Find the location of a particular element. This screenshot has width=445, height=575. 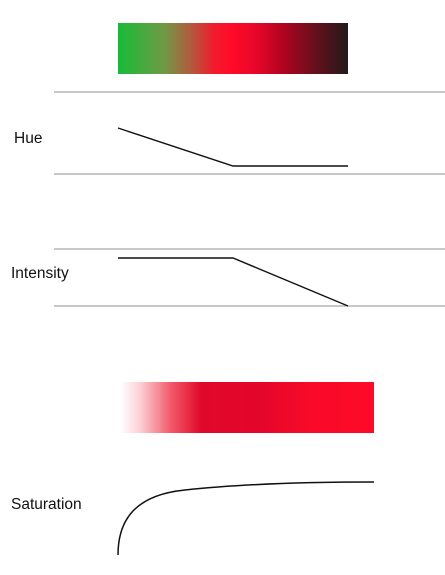

hue-curve is located at coordinates (232, 147).